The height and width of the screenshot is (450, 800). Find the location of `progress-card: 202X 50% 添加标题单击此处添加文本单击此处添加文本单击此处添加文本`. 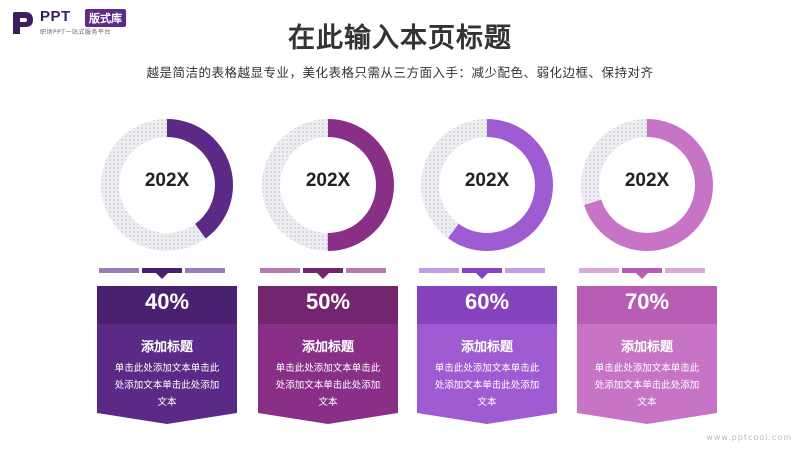

progress-card: 202X 50% 添加标题单击此处添加文本单击此处添加文本单击此处添加文本 is located at coordinates (328, 273).